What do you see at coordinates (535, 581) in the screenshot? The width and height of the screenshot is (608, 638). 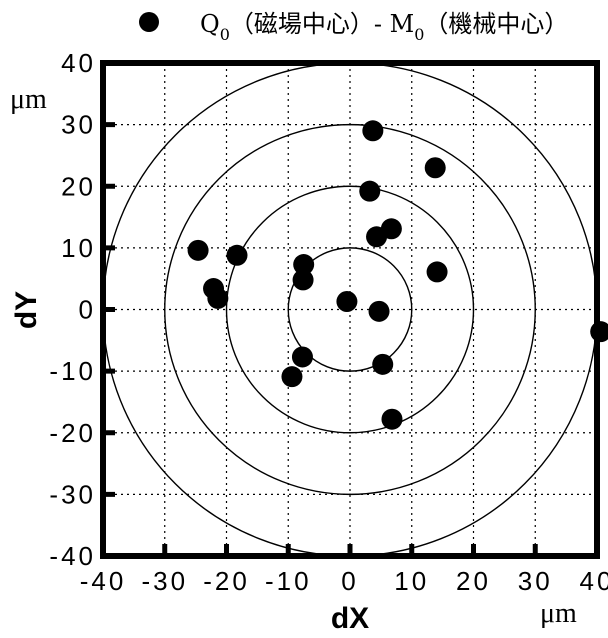 I see `x-tick-label: 30` at bounding box center [535, 581].